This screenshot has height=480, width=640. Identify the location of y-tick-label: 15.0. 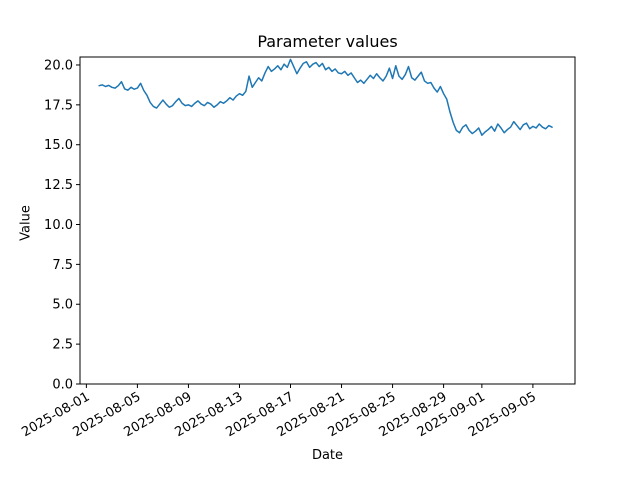
(58, 145).